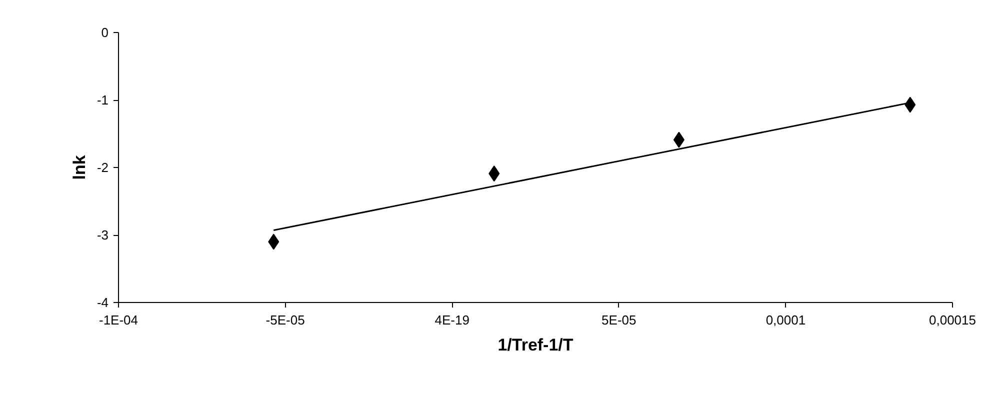 Image resolution: width=995 pixels, height=407 pixels. I want to click on y-tick-label: -3, so click(102, 235).